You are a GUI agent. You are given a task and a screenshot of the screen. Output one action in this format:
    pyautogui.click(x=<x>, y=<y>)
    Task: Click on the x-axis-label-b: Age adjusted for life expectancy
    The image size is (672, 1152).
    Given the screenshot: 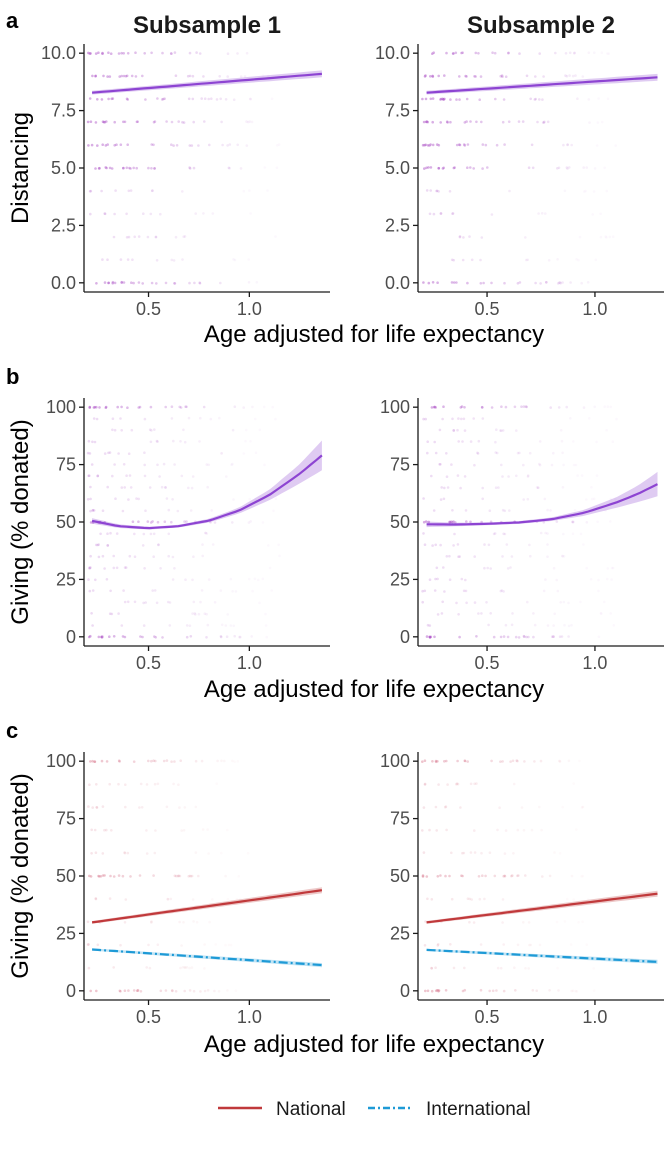 What is the action you would take?
    pyautogui.click(x=374, y=689)
    